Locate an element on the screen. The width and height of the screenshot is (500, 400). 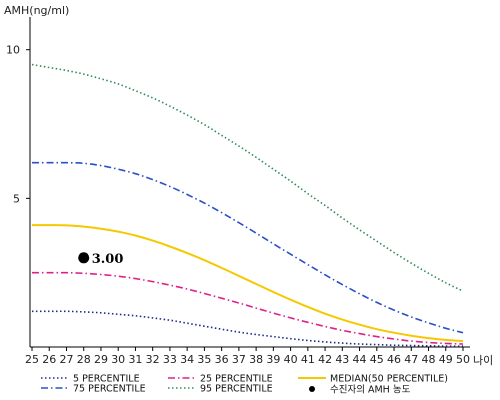
legend-label: MEDIAN(50 PERCENTILE) is located at coordinates (389, 379).